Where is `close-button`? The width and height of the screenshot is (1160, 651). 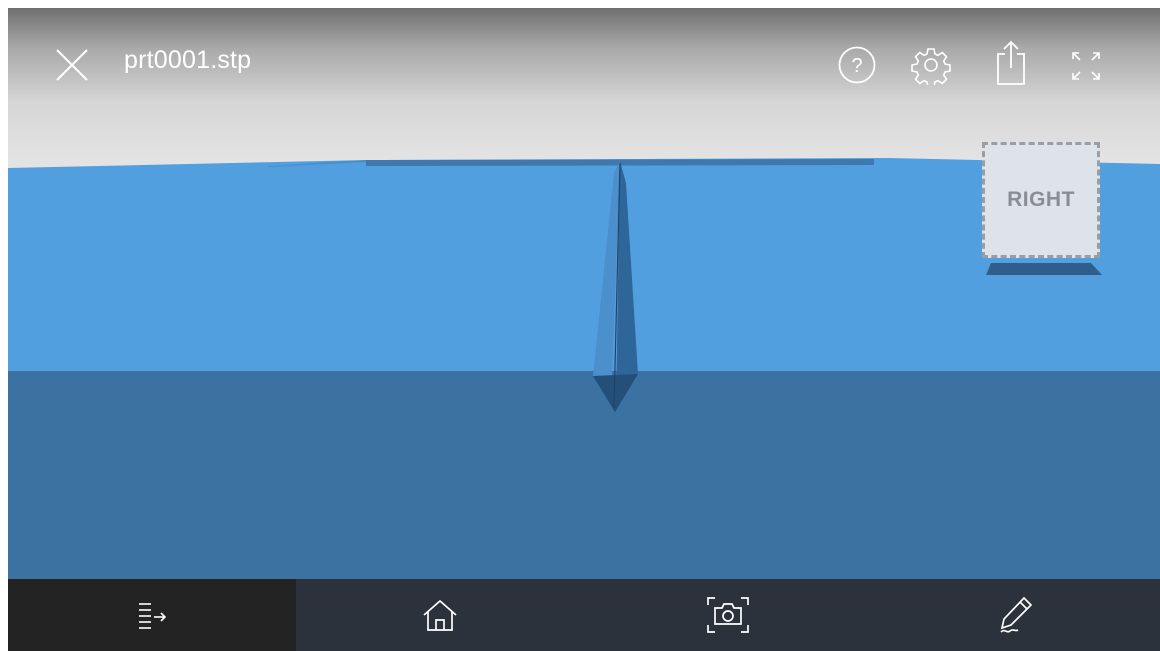 close-button is located at coordinates (72, 65).